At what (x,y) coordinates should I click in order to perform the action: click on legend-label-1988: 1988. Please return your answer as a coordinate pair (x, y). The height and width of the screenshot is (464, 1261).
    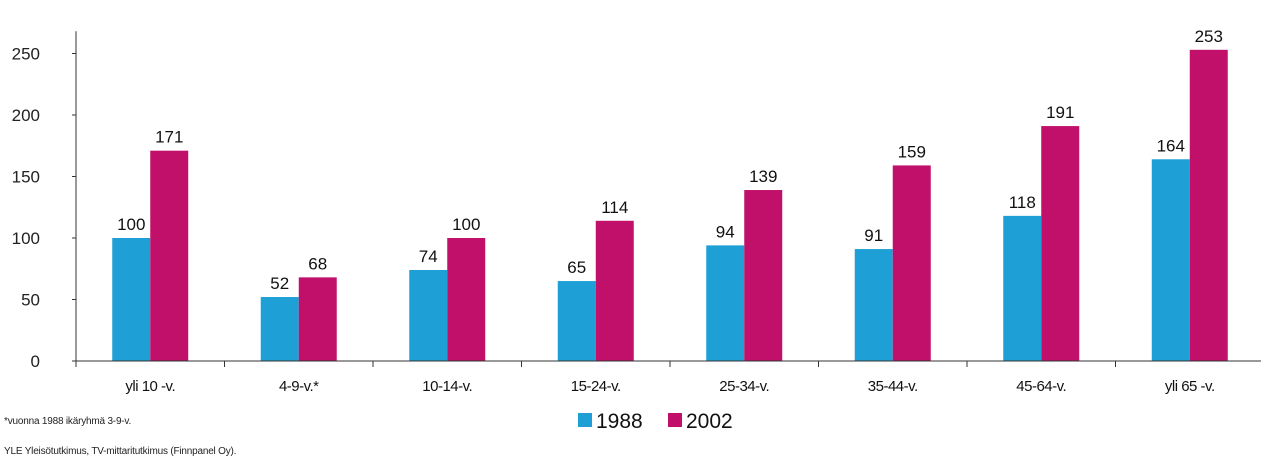
    Looking at the image, I should click on (619, 421).